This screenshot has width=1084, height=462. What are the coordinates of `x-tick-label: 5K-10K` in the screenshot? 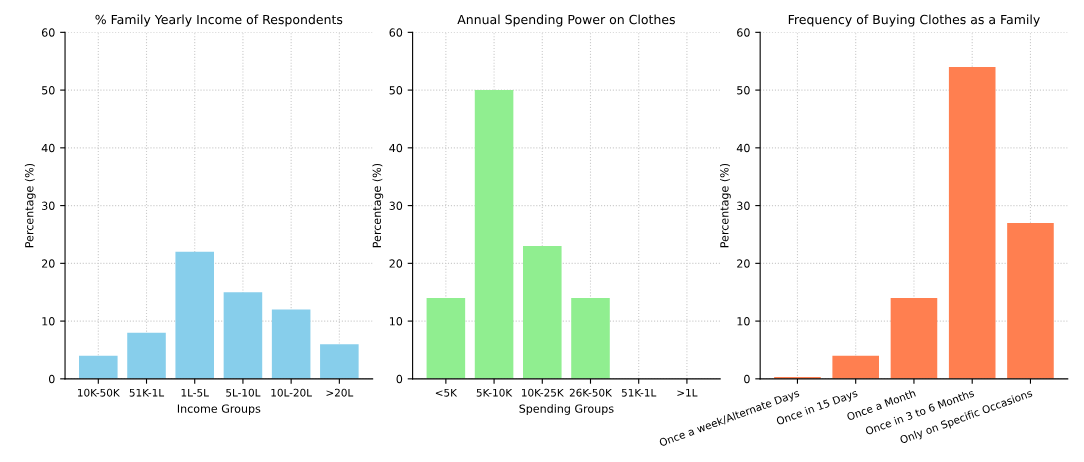 It's located at (494, 392).